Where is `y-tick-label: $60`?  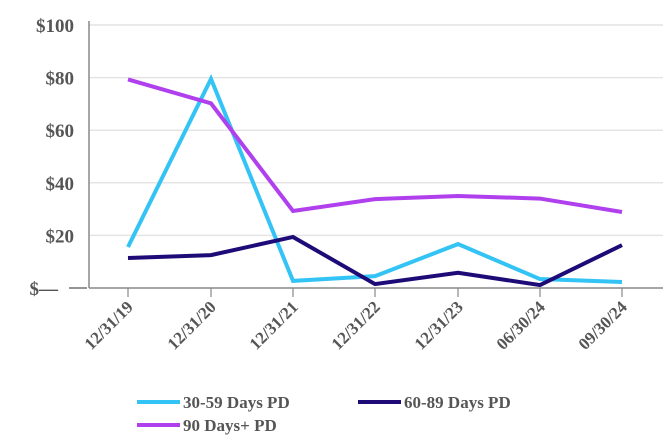
y-tick-label: $60 is located at coordinates (60, 131).